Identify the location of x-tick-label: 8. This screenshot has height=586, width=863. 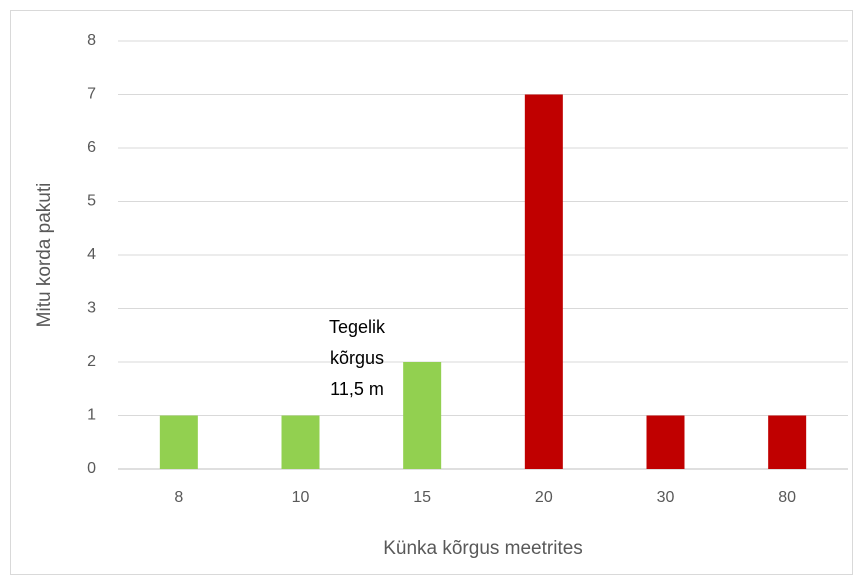
(178, 497).